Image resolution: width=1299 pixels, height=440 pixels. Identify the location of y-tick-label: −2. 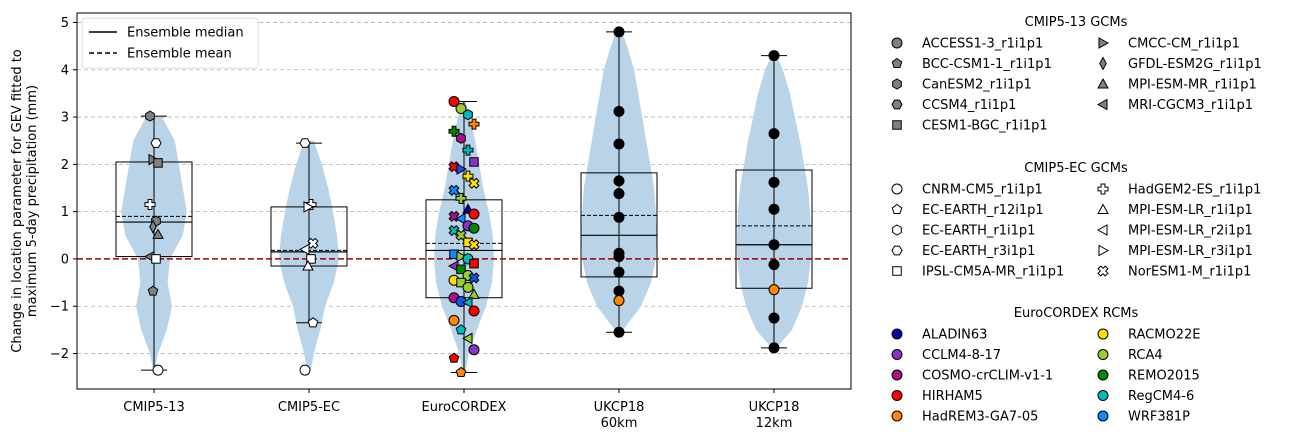
(59, 354).